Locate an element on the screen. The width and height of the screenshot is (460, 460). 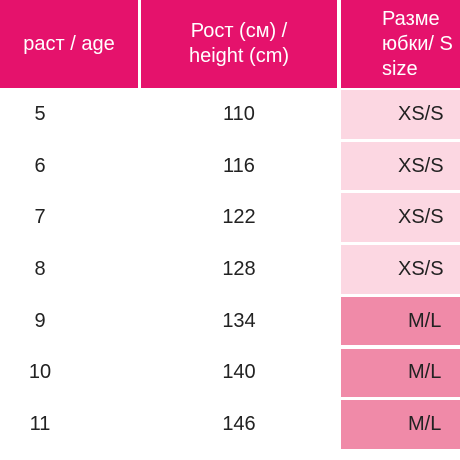
height-text: 128 is located at coordinates (239, 268).